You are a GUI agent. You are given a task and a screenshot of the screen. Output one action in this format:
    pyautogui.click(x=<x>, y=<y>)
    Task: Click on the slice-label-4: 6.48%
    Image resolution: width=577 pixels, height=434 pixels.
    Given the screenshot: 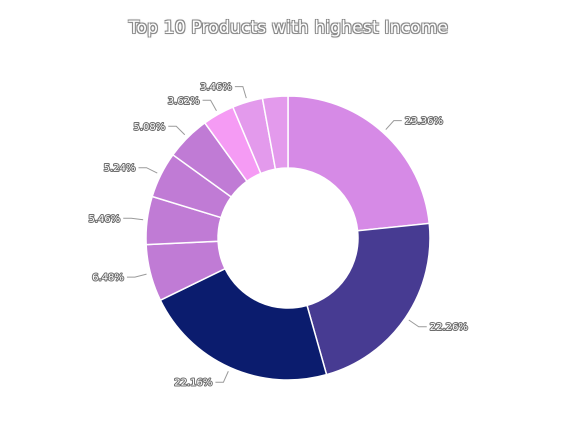 What is the action you would take?
    pyautogui.click(x=108, y=278)
    